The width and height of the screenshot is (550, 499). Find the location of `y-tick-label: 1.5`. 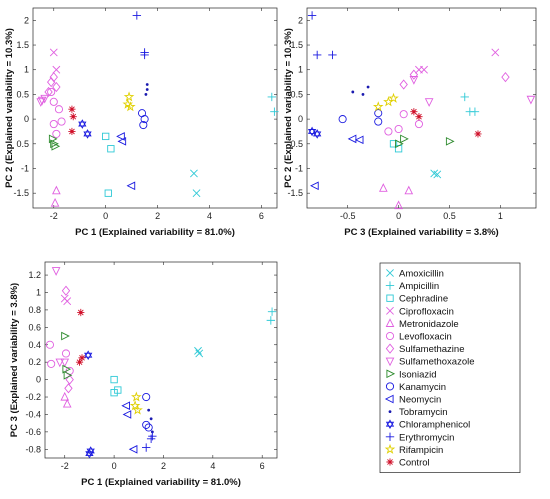

y-tick-label: 1.5 is located at coordinates (296, 45).